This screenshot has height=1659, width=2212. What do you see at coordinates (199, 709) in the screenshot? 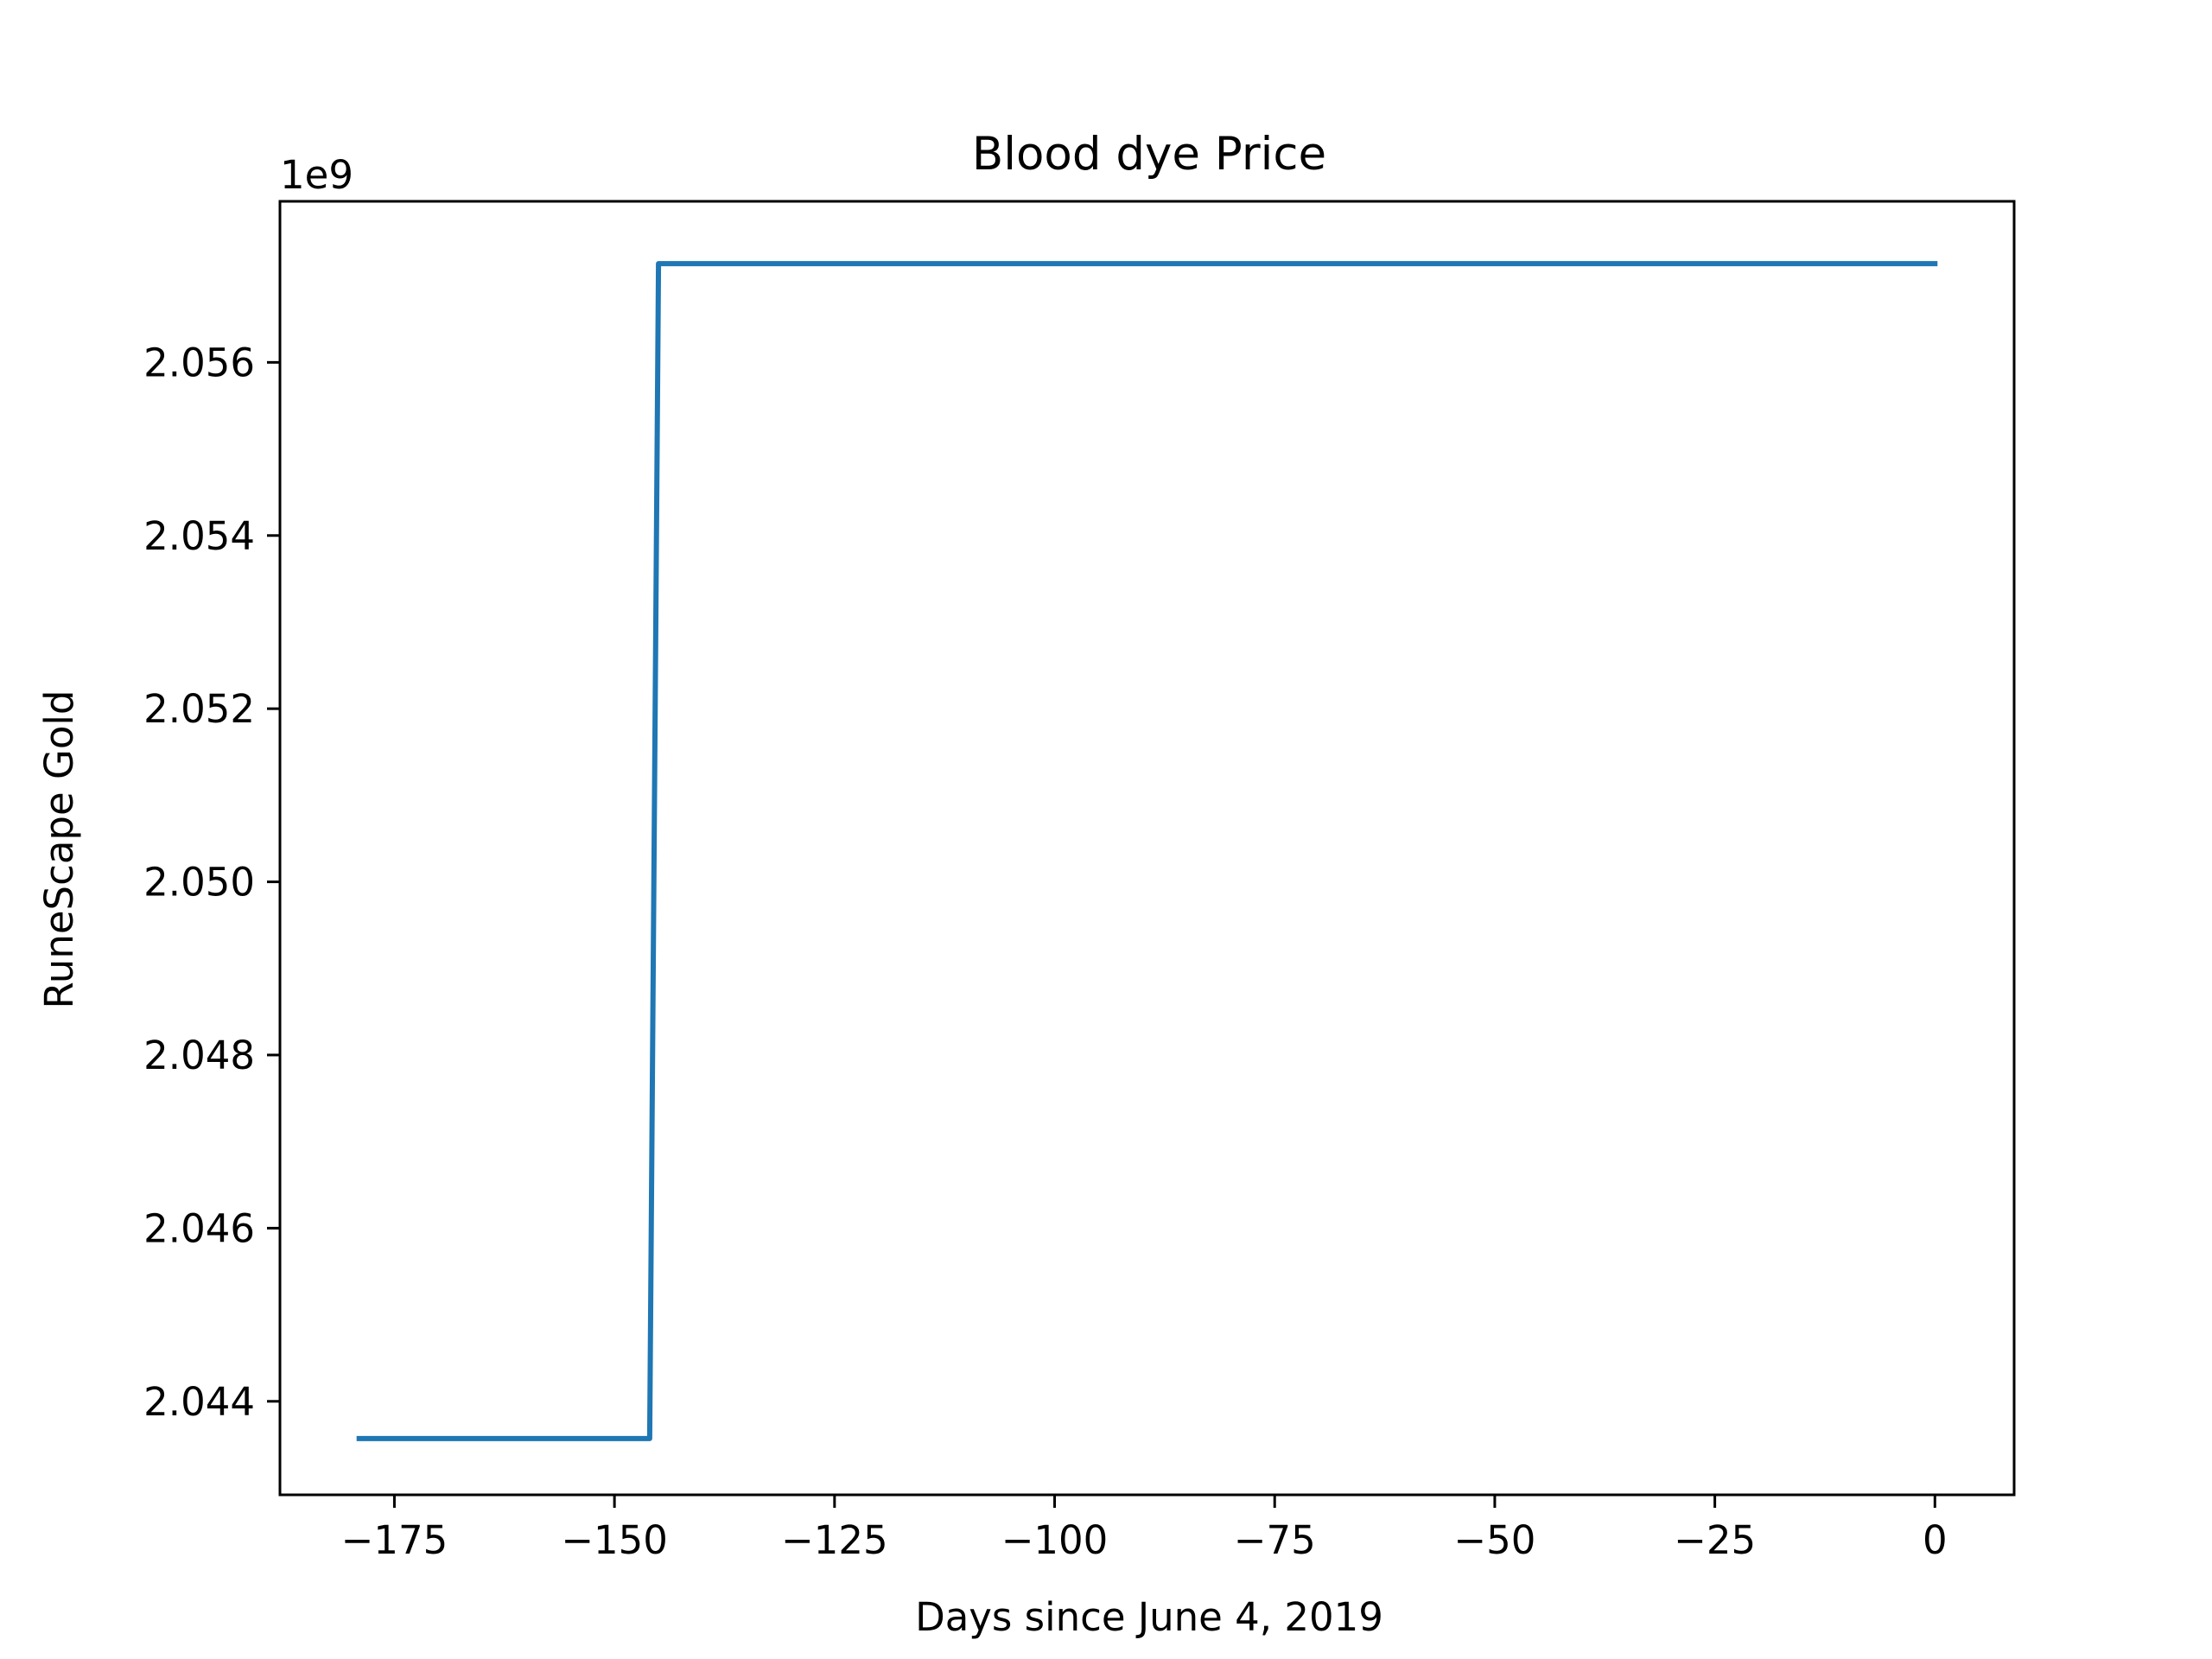
I see `y-tick-label: 2.052` at bounding box center [199, 709].